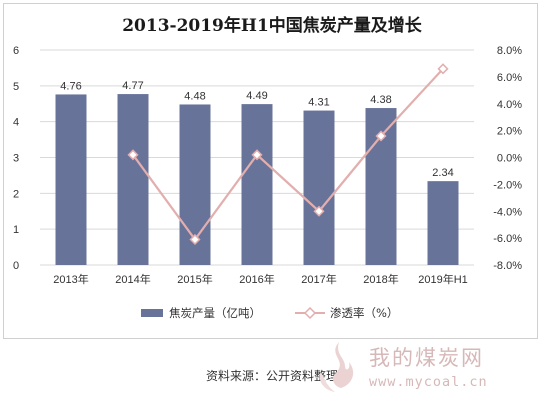 The image size is (544, 404). I want to click on left-axis-tick: 3, so click(16, 159).